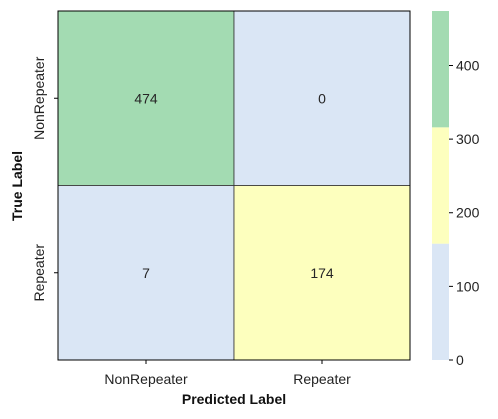 The image size is (498, 419). Describe the element at coordinates (39, 273) in the screenshot. I see `y-tick-label: Repeater` at that location.